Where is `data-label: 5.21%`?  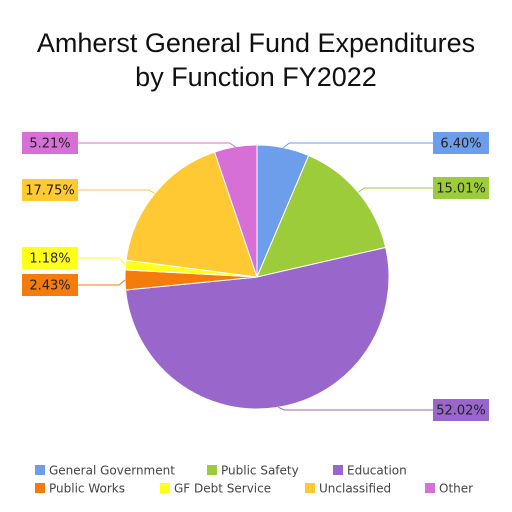 data-label: 5.21% is located at coordinates (49, 144).